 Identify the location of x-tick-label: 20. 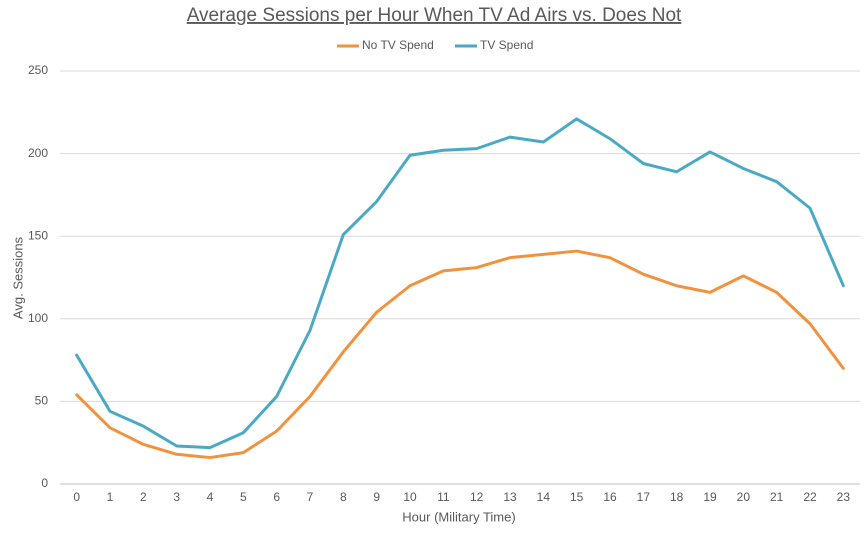
(744, 497).